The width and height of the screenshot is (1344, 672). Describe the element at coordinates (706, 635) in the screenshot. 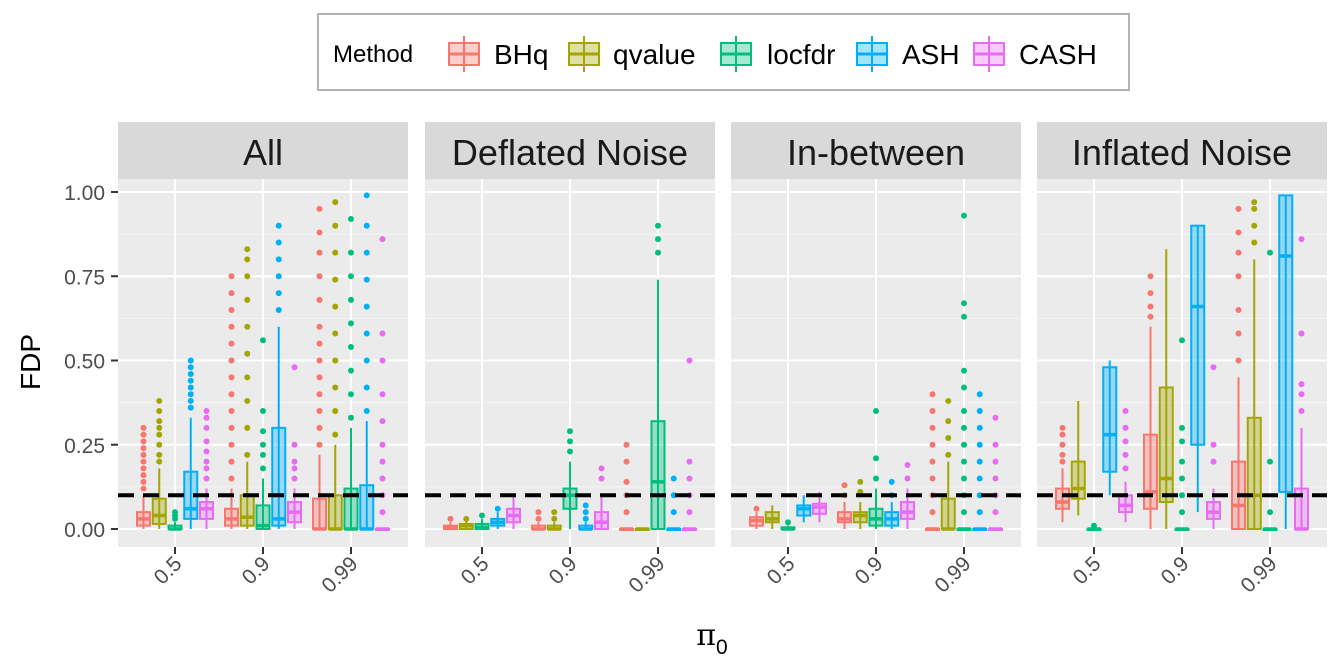

I see `x-axis-title-symbol: π` at that location.